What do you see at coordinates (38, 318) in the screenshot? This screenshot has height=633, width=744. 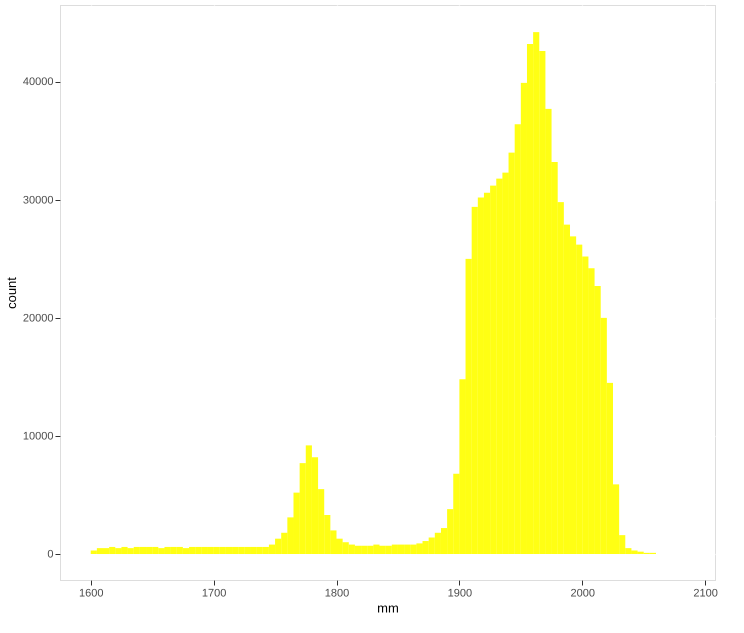 I see `y-tick-label: 20000` at bounding box center [38, 318].